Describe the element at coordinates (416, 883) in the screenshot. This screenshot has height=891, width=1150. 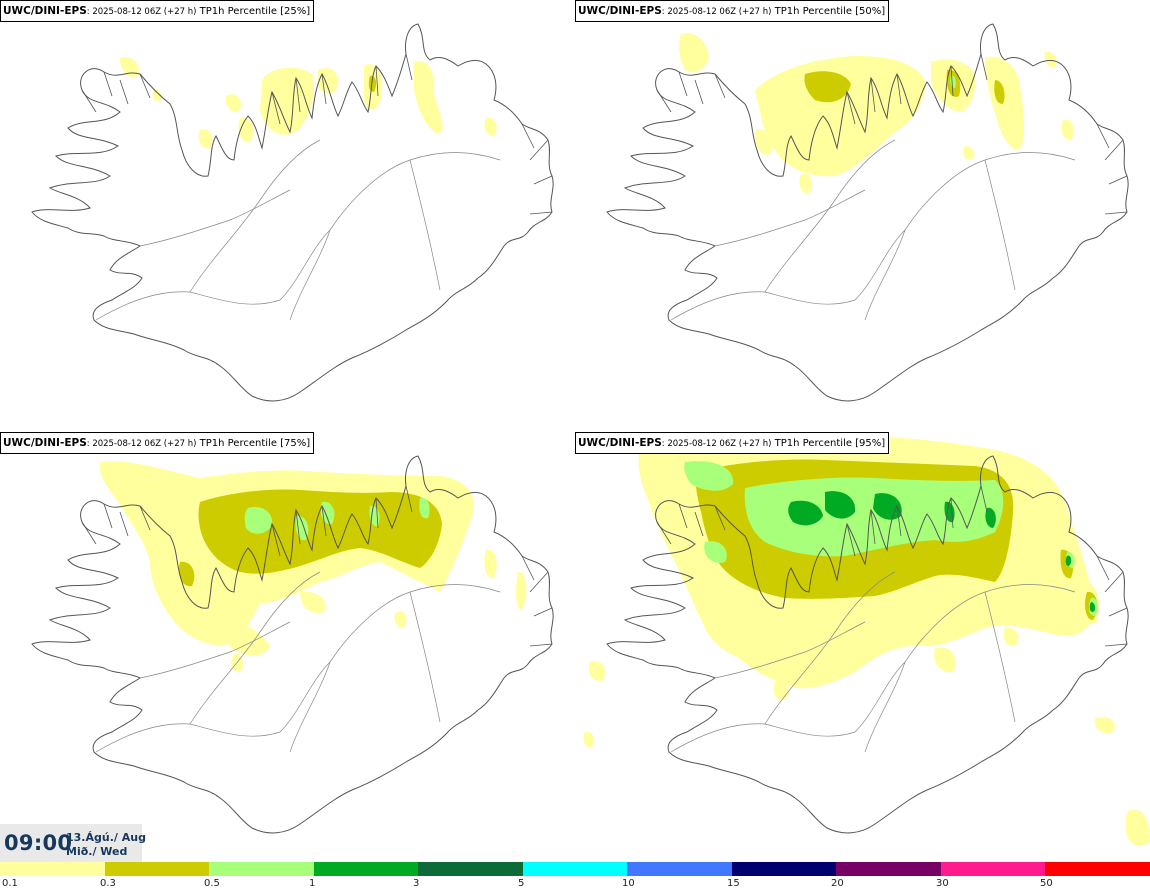
I see `colorbar-tick-label: 3` at that location.